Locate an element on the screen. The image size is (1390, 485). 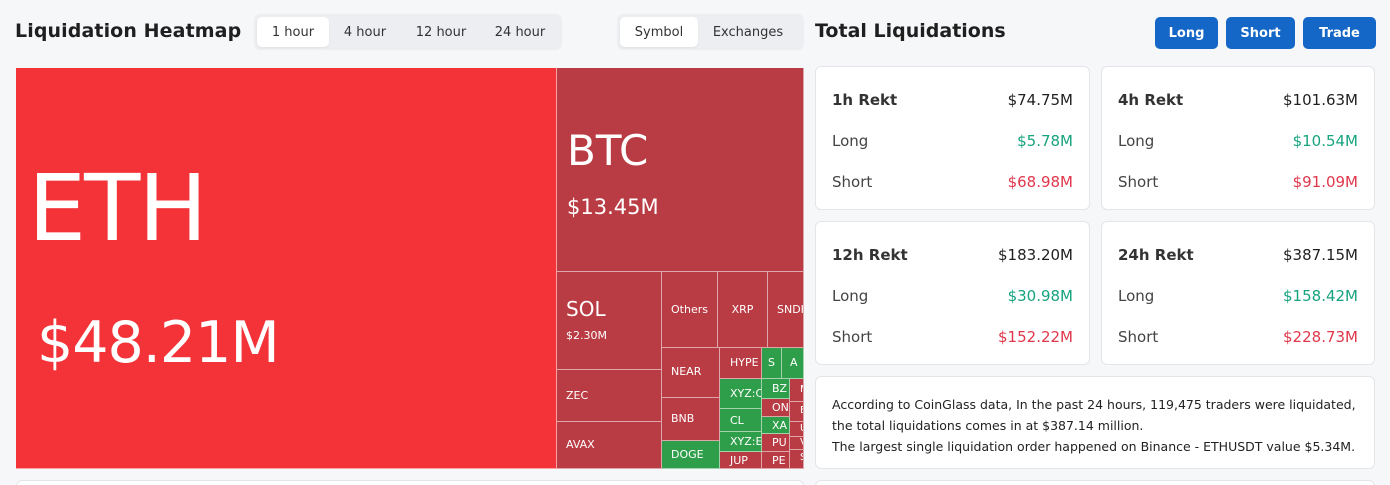
tile-on: ON is located at coordinates (776, 408).